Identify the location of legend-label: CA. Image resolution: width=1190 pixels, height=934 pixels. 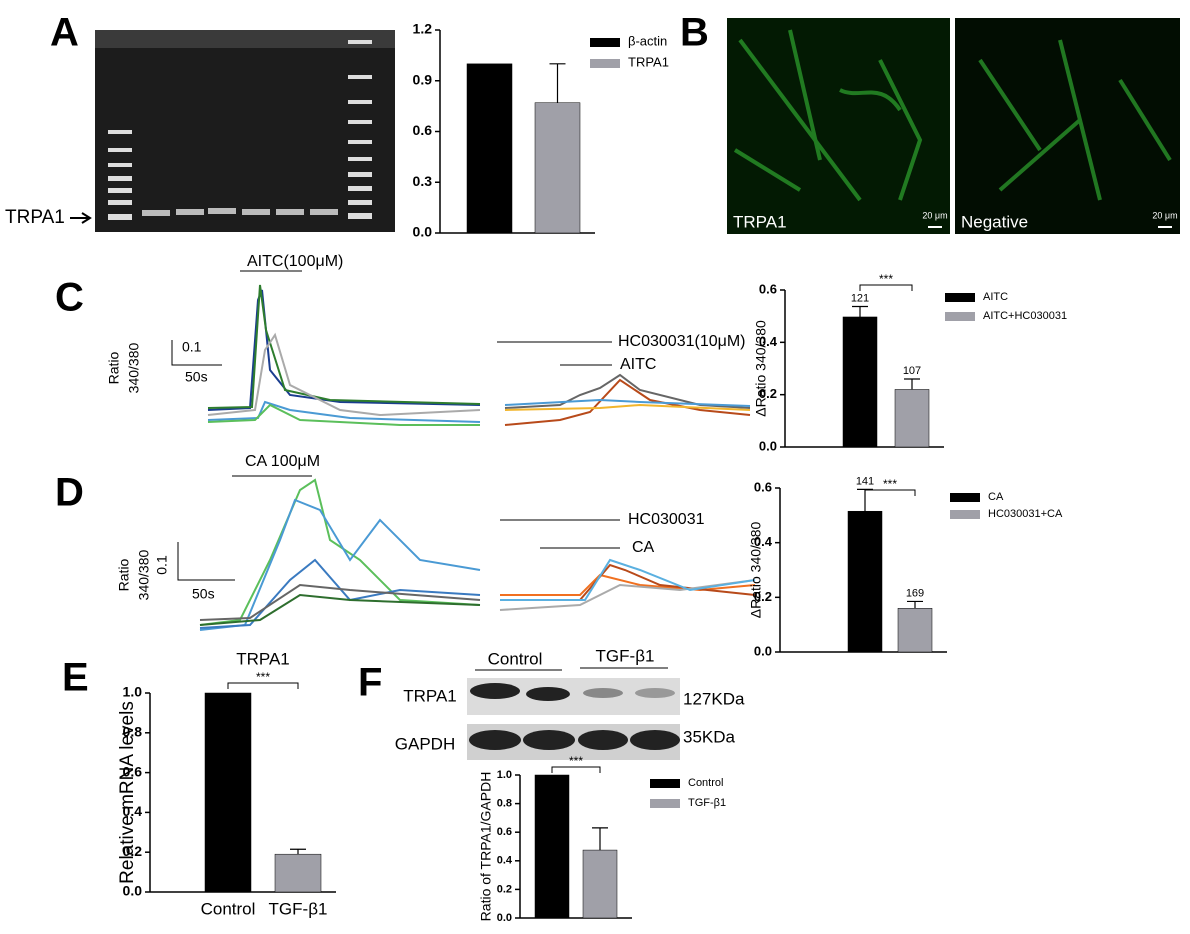
(996, 497).